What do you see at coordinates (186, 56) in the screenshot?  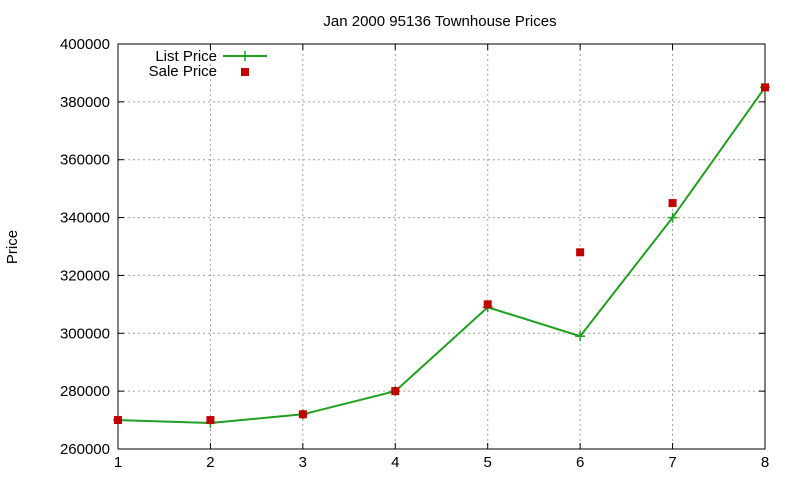 I see `legend-label-list-price: List Price` at bounding box center [186, 56].